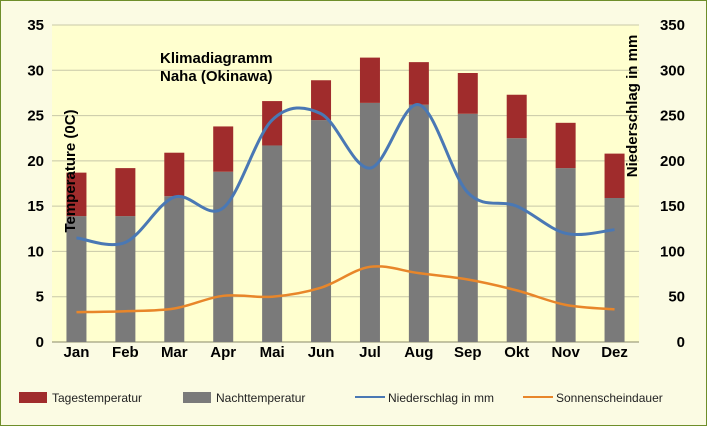  I want to click on x-tick-label: Feb, so click(125, 352).